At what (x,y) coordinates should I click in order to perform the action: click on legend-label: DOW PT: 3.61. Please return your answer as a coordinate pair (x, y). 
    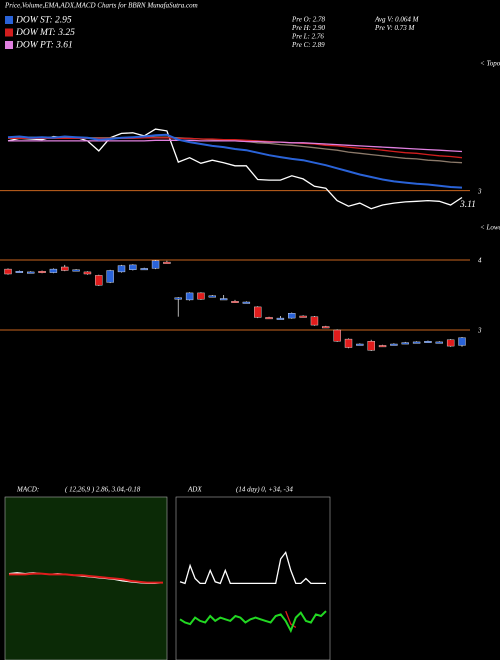
    Looking at the image, I should click on (44, 46).